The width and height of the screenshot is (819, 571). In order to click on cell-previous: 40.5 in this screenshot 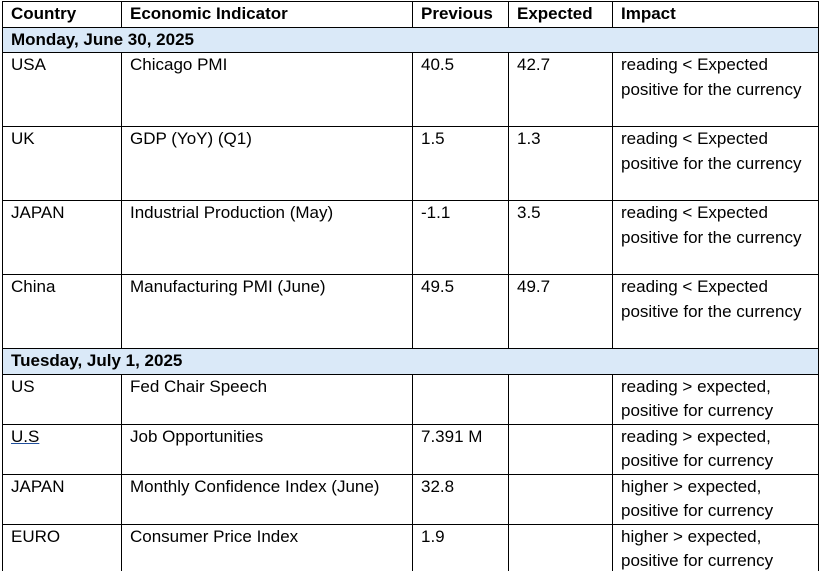, I will do `click(460, 89)`.